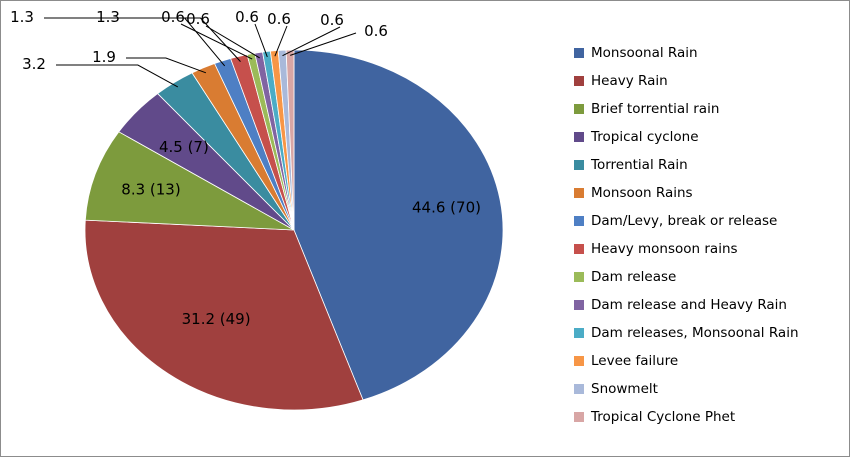  I want to click on legend-item-monsoon-rains: Monsoon Rains, so click(686, 193).